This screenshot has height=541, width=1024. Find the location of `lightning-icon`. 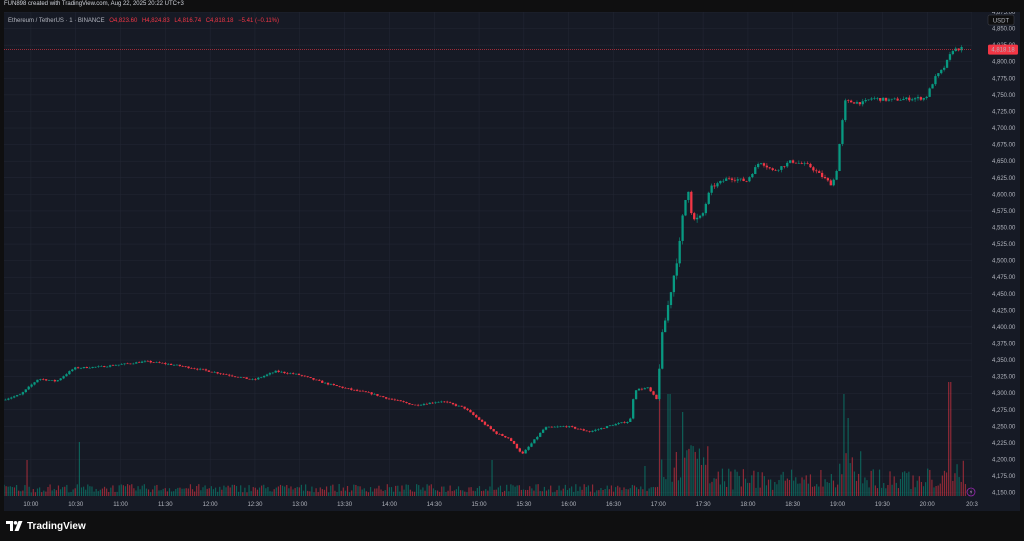

lightning-icon is located at coordinates (971, 492).